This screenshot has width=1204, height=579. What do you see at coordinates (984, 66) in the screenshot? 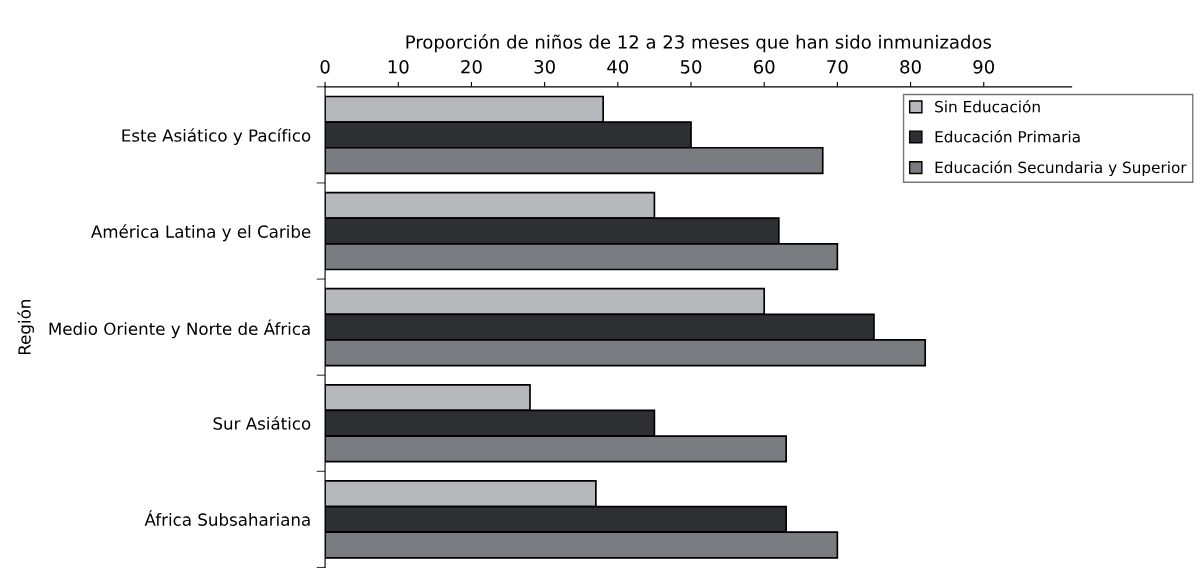
I see `x-tick-label: 90` at bounding box center [984, 66].